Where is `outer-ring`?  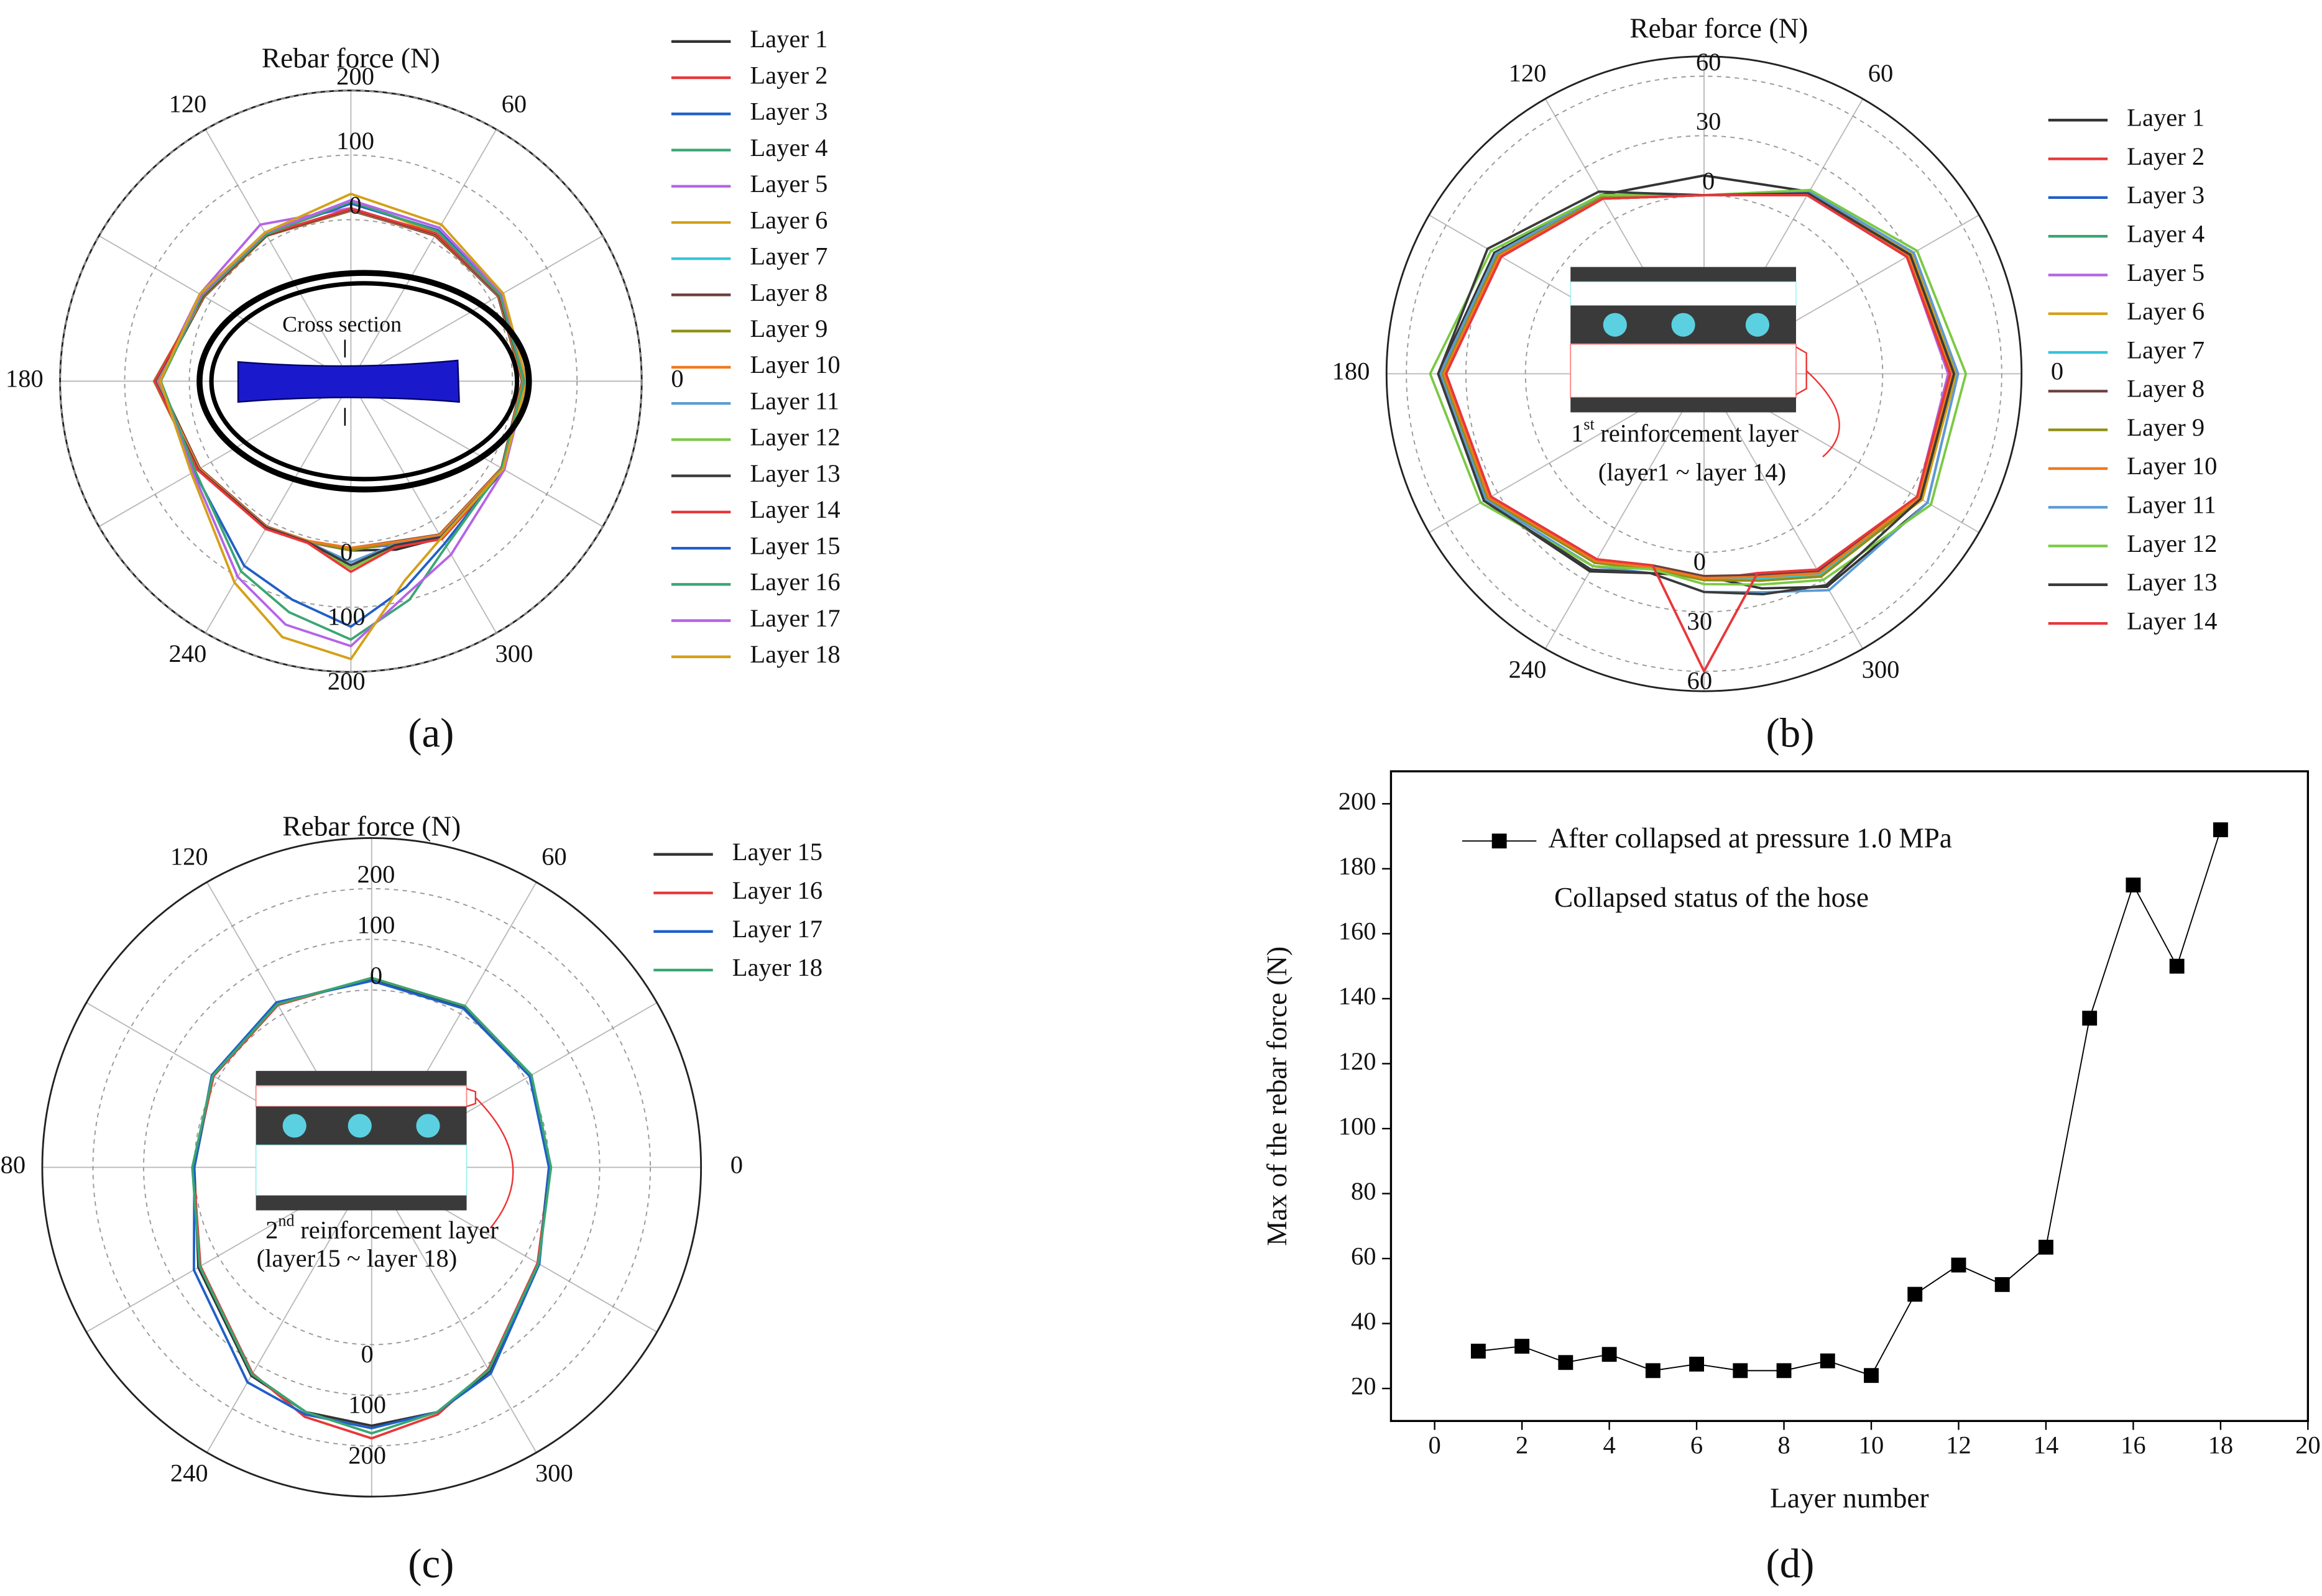 outer-ring is located at coordinates (1704, 373).